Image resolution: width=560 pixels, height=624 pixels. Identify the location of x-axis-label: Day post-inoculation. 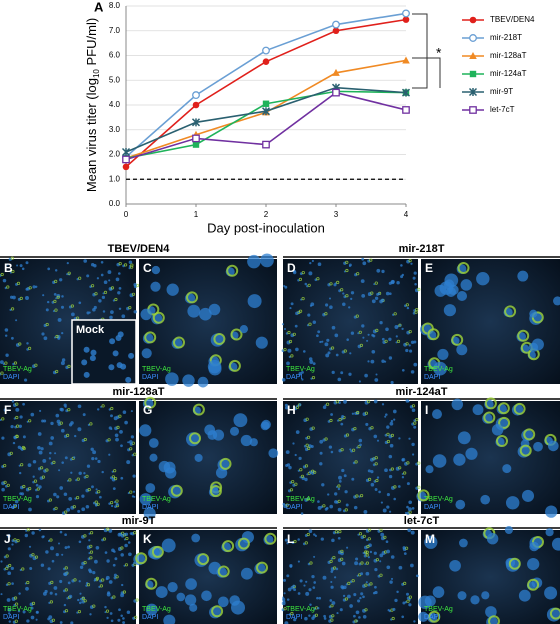
(266, 227).